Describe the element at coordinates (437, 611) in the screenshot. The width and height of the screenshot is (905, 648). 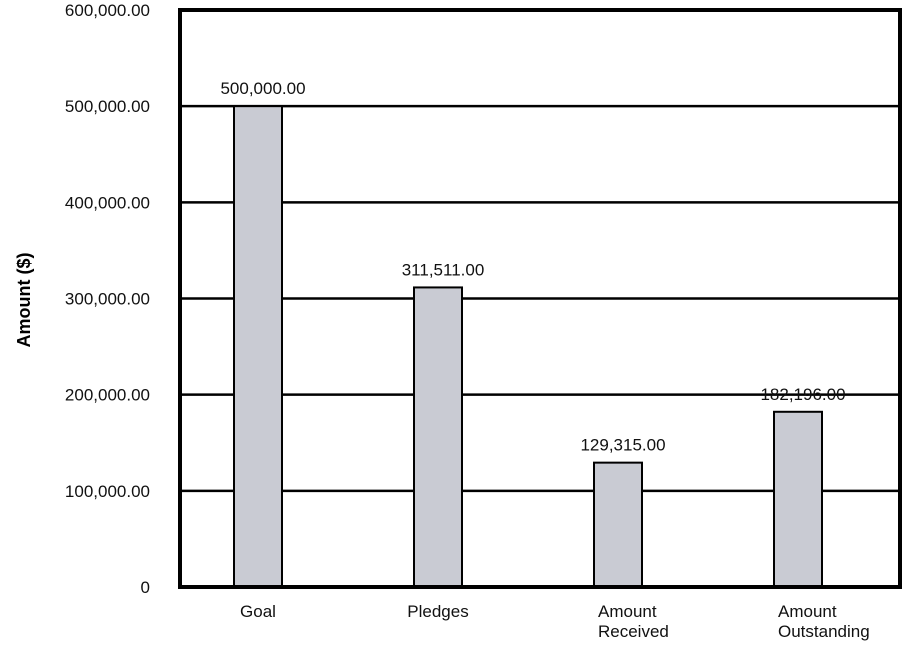
I see `category-label: Pledges` at that location.